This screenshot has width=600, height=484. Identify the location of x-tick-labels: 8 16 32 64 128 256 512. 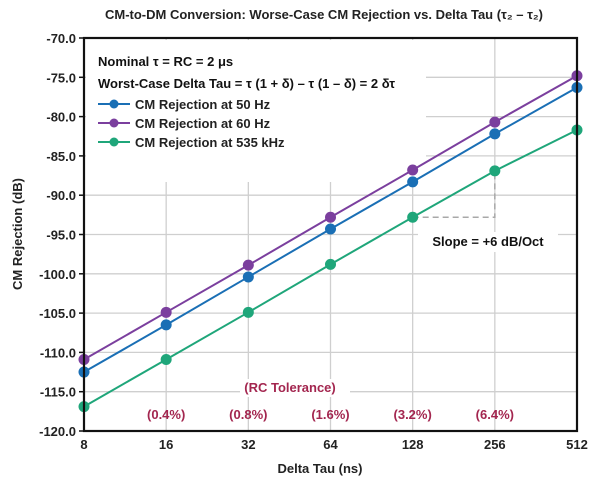
(333, 444).